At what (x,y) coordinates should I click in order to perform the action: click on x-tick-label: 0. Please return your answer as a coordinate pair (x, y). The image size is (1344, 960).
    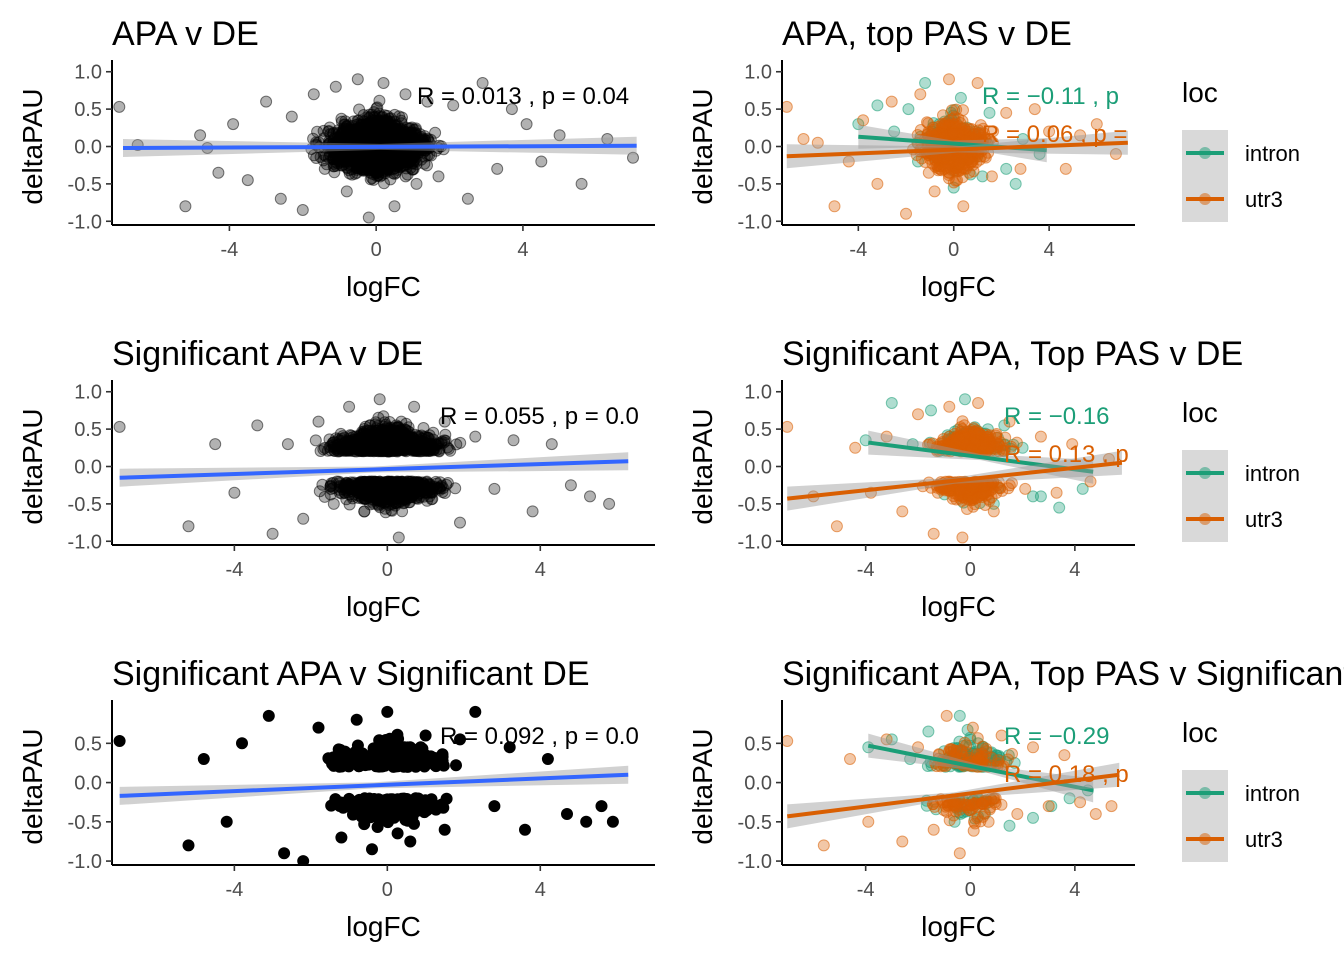
    Looking at the image, I should click on (970, 570).